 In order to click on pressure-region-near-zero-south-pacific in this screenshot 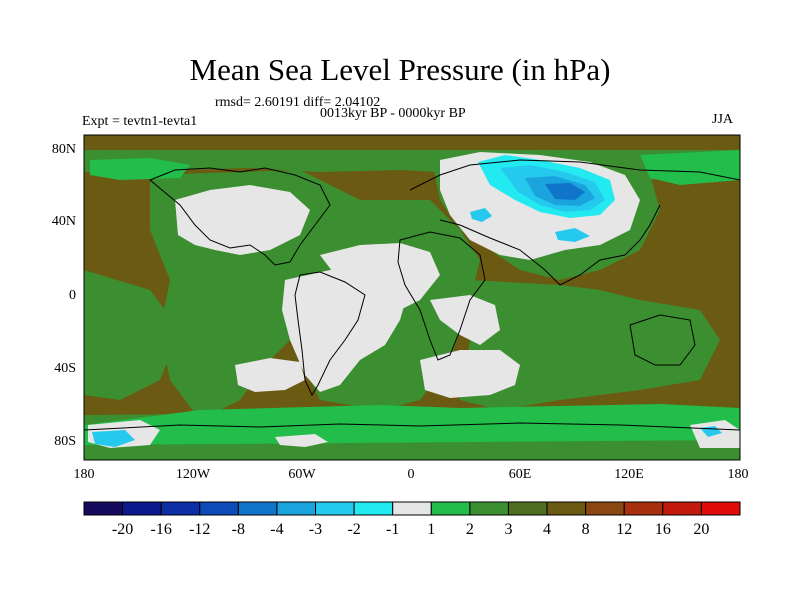, I will do `click(270, 375)`.